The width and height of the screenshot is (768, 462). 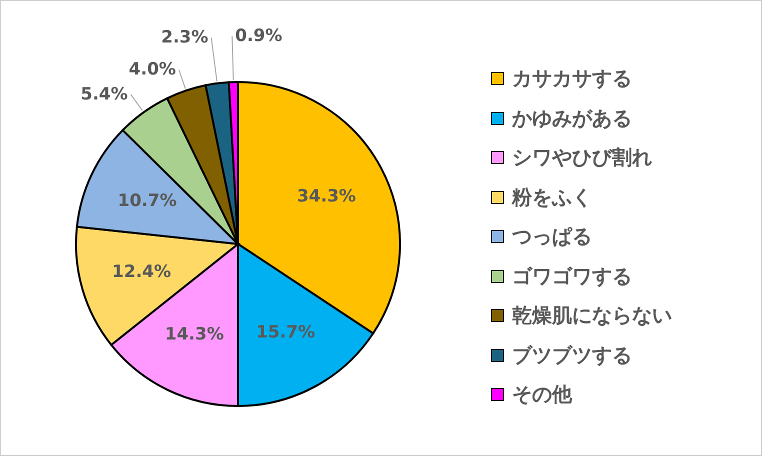 I want to click on legend-label: 粉をふく, so click(x=552, y=197).